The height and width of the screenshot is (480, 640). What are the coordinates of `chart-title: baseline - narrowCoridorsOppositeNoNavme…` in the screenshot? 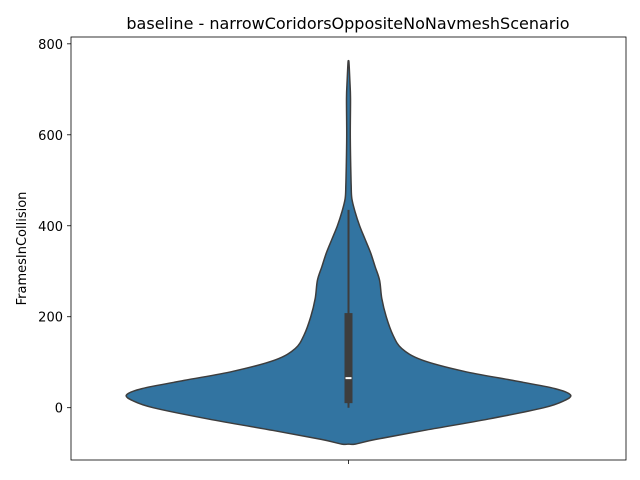 It's located at (347, 23).